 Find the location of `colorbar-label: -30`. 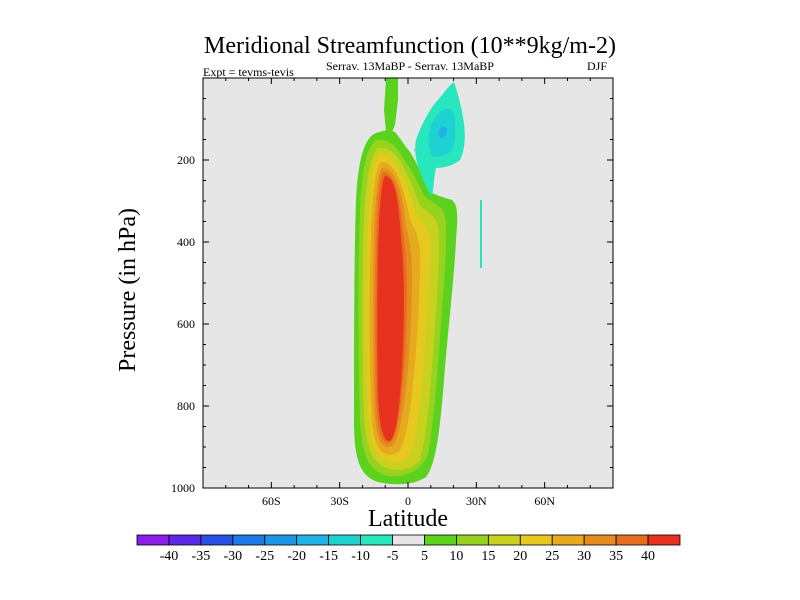

colorbar-label: -30 is located at coordinates (232, 556).